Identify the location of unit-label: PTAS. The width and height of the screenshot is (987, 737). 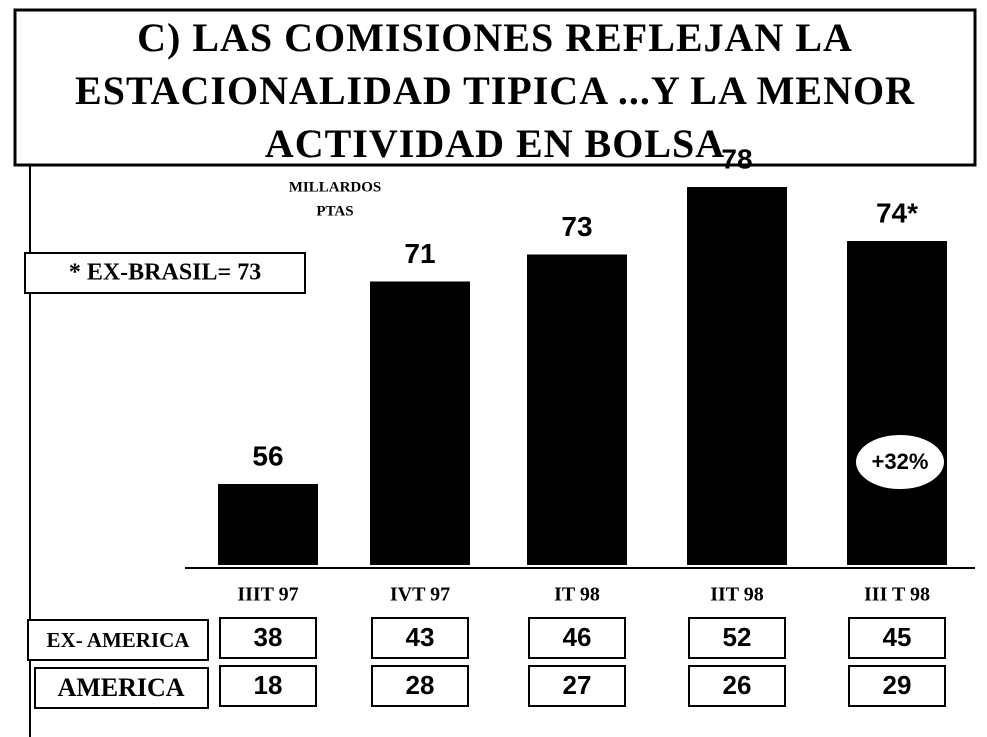
(334, 211).